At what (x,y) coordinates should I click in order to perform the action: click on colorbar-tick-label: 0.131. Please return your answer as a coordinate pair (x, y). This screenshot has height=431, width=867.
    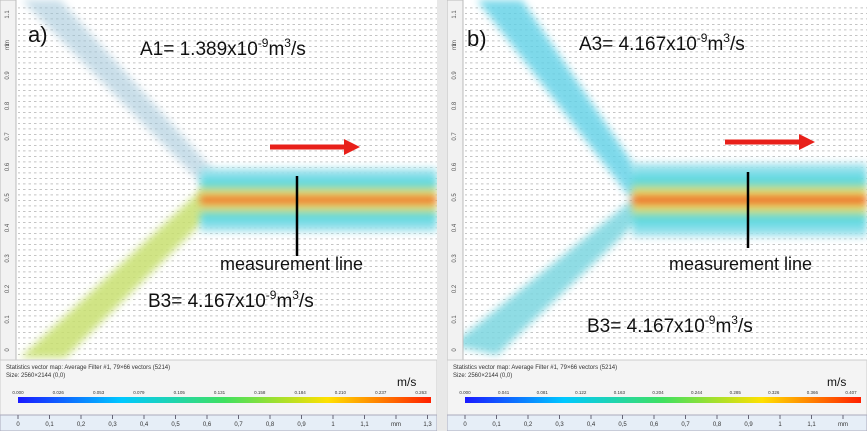
    Looking at the image, I should click on (220, 392).